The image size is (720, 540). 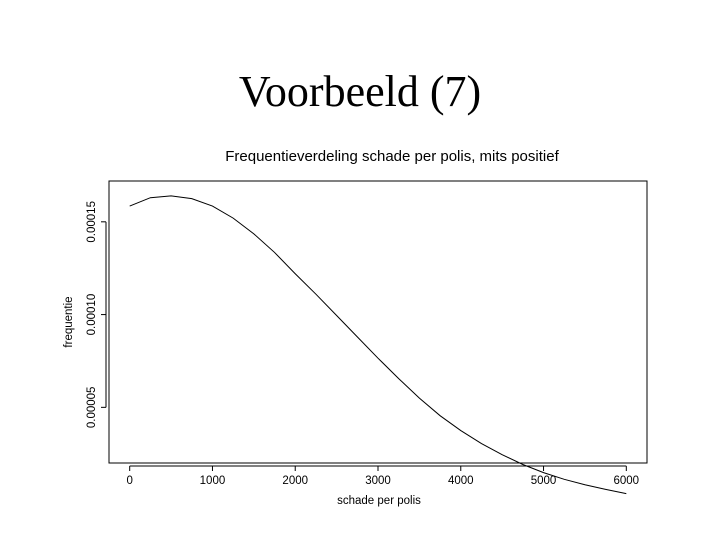 I want to click on y-axis: 0.00005 0.00010 0.00015, so click(x=96, y=315).